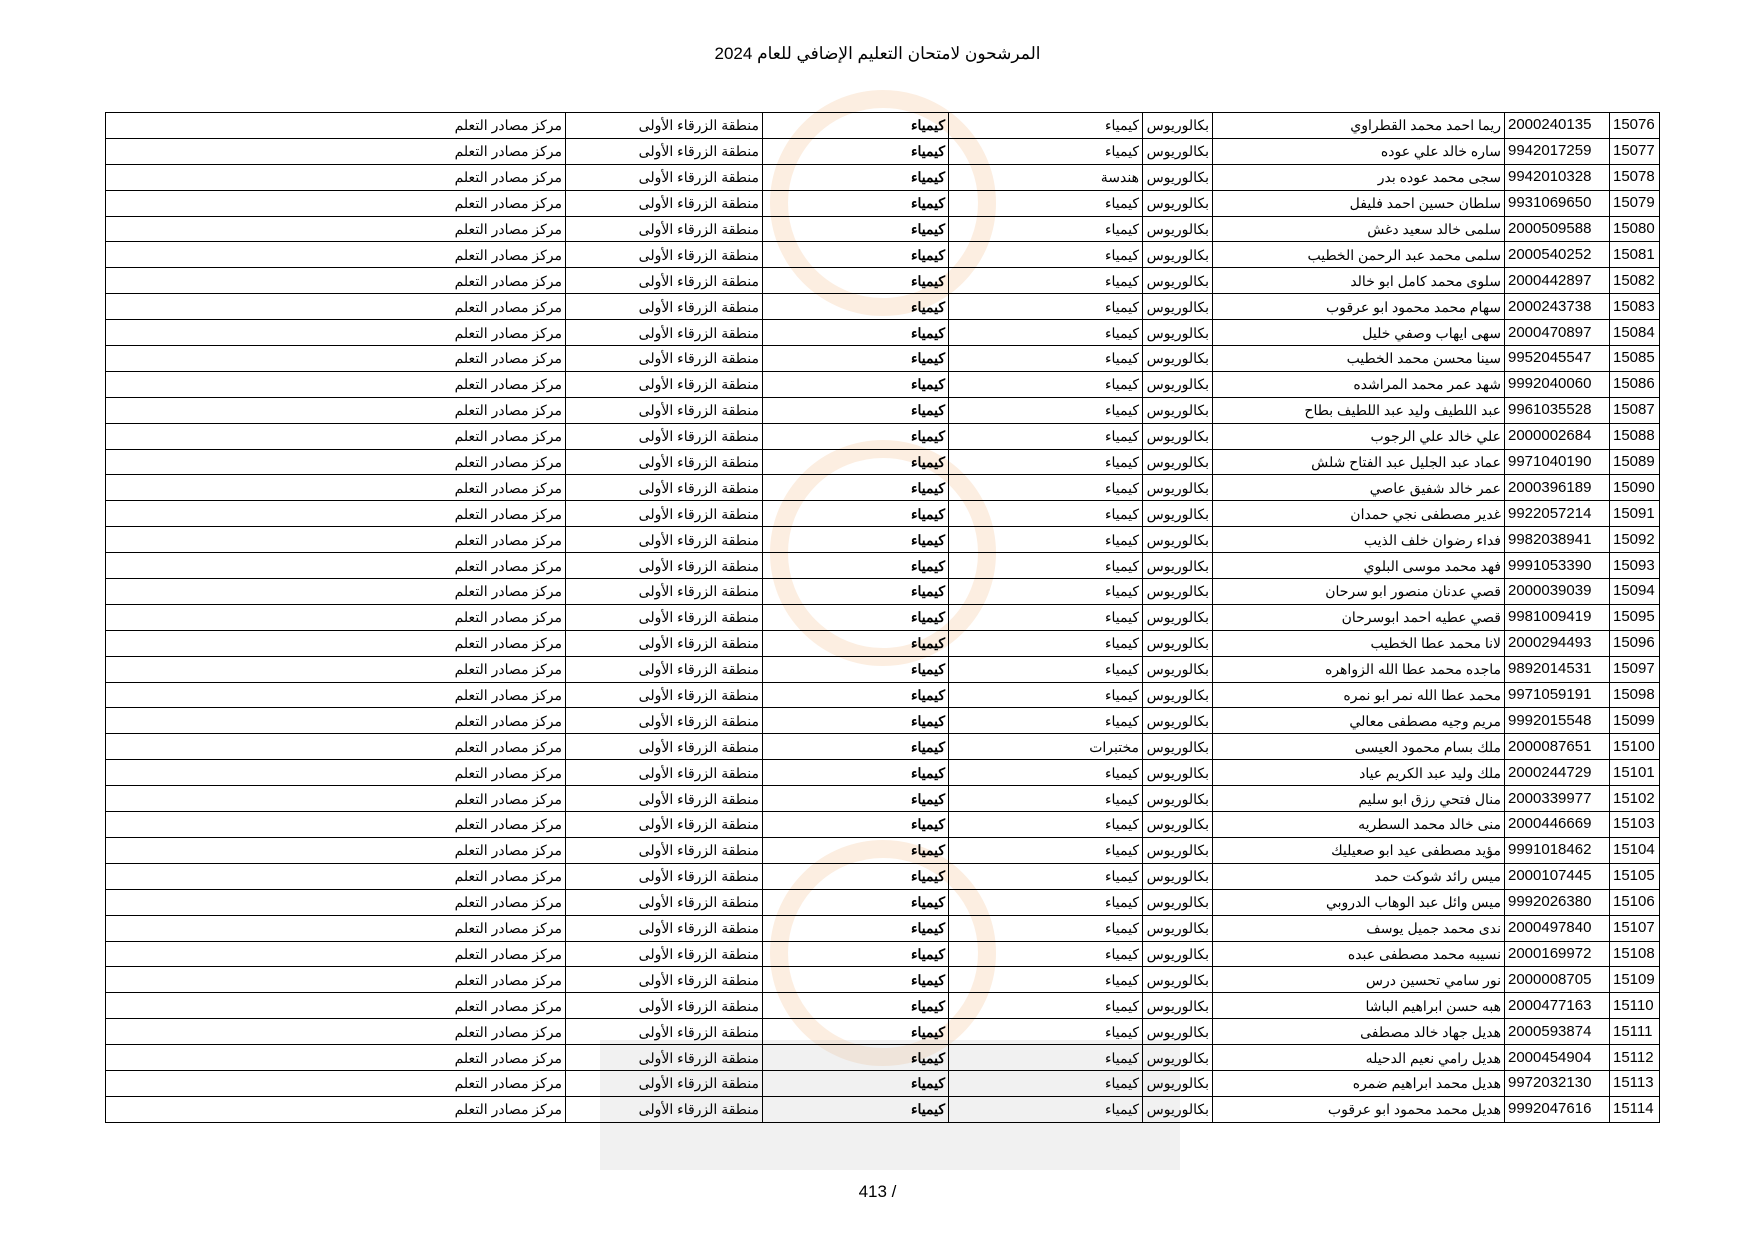 This screenshot has height=1240, width=1755. What do you see at coordinates (1358, 566) in the screenshot?
I see `name-cell: فهد محمد موسى البلوي` at bounding box center [1358, 566].